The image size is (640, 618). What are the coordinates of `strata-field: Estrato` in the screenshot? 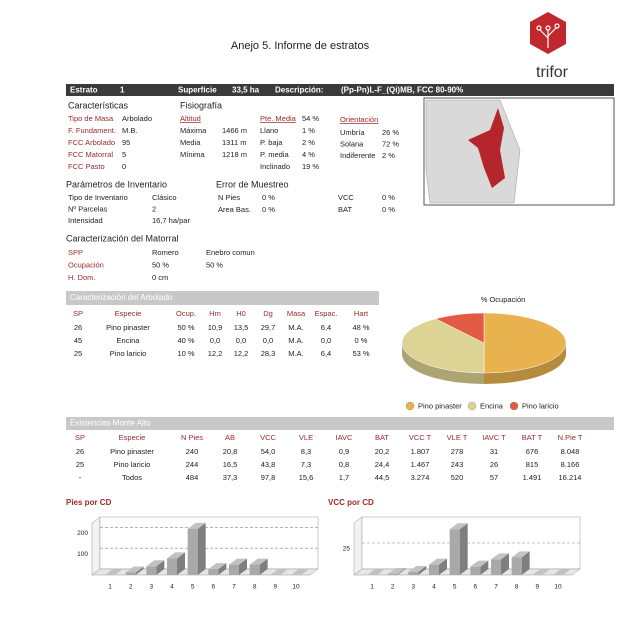 It's located at (84, 90).